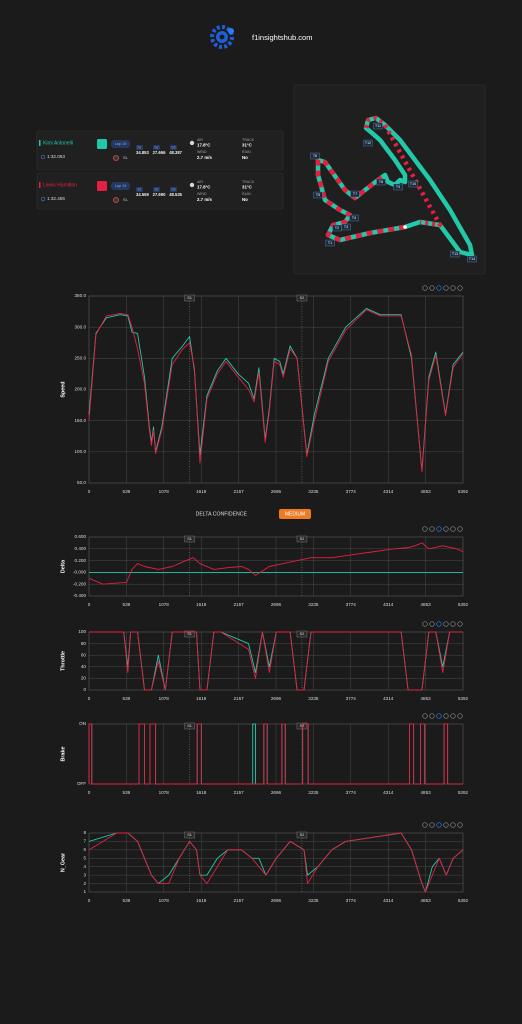  What do you see at coordinates (40, 143) in the screenshot?
I see `driver-color-bar` at bounding box center [40, 143].